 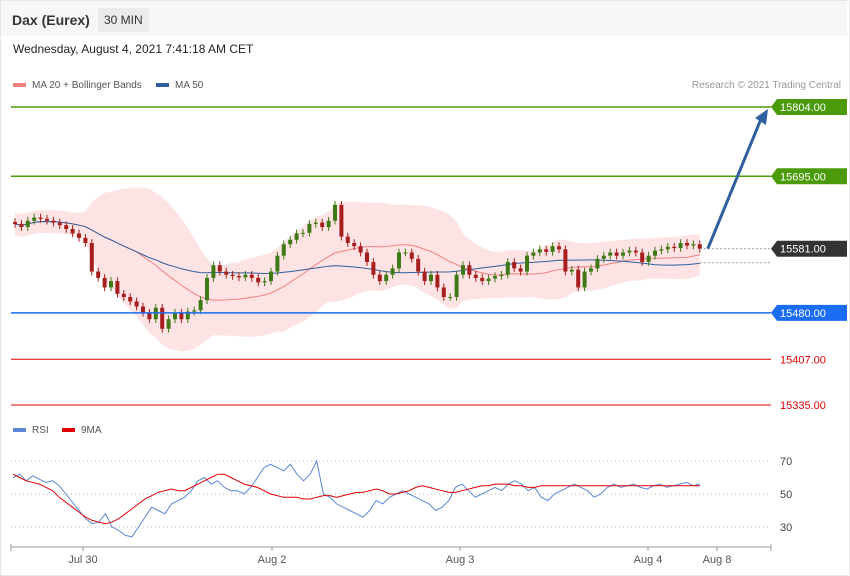 What do you see at coordinates (786, 495) in the screenshot?
I see `rsi-level-label: 50` at bounding box center [786, 495].